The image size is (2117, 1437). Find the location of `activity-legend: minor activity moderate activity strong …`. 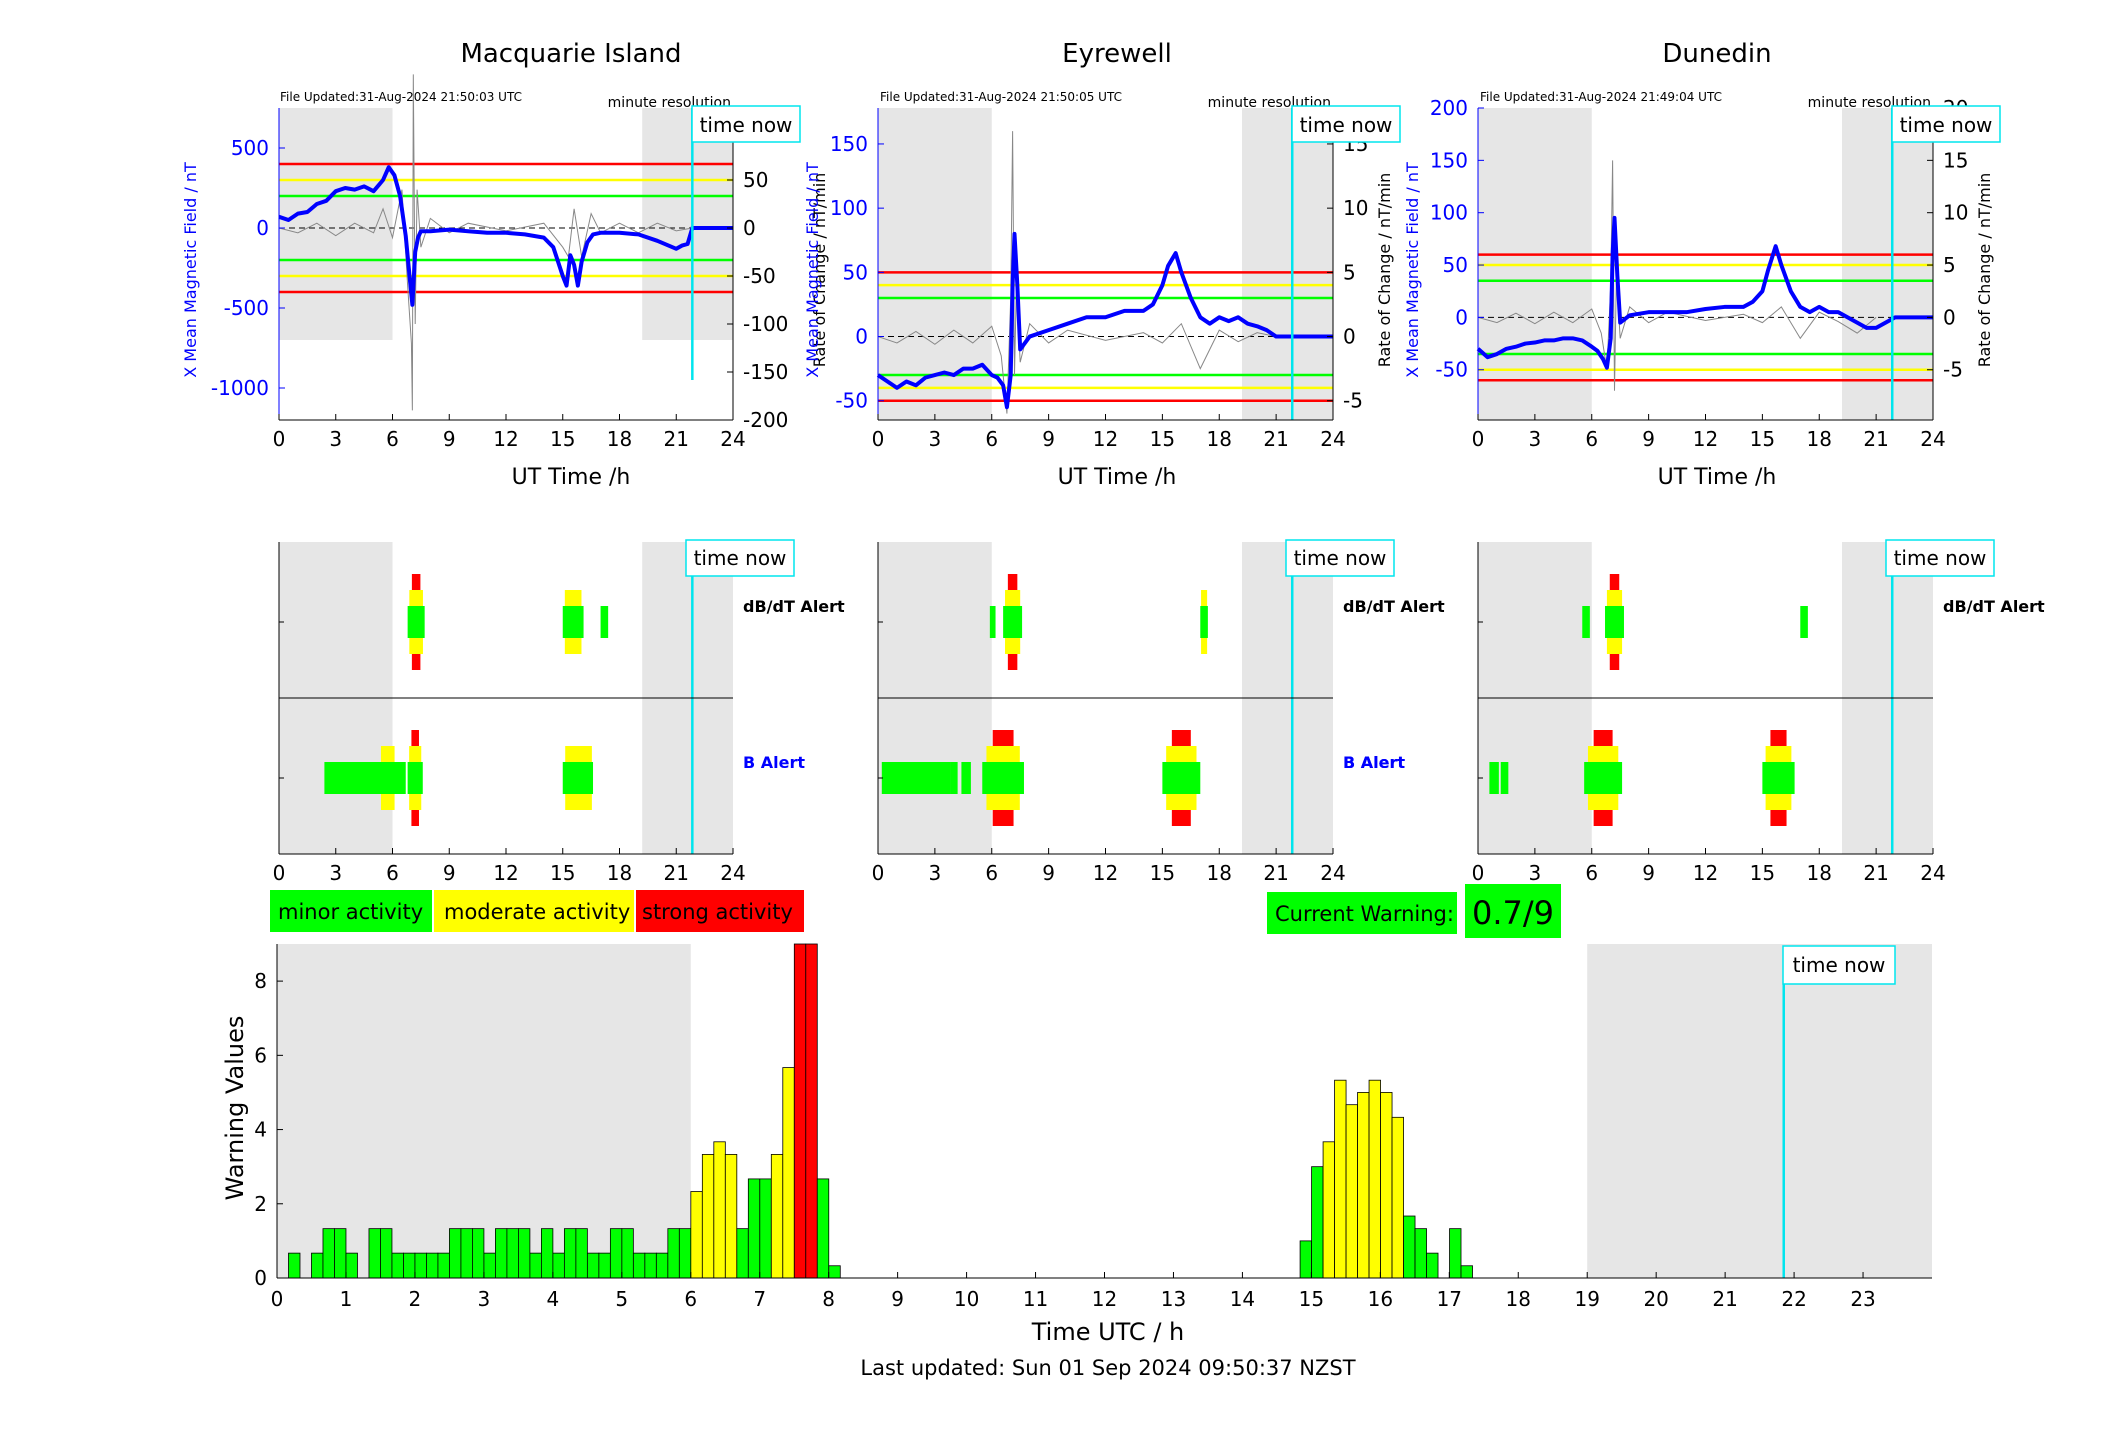

activity-legend: minor activity moderate activity strong … is located at coordinates (537, 911).